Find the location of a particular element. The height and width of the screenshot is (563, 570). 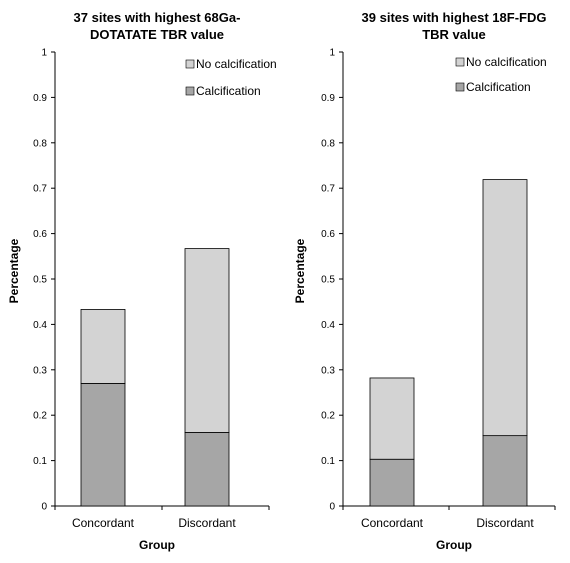

chart-title-line: 39 sites with highest 18F-FDG is located at coordinates (454, 17).